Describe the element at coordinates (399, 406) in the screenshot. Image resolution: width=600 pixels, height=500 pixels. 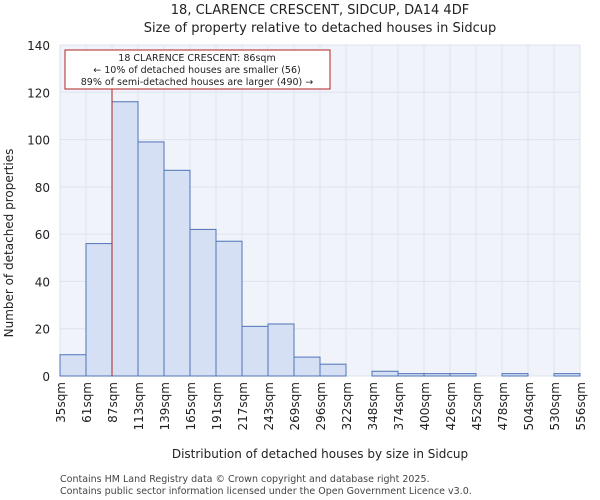
I see `x-tick-label: 374sqm` at that location.